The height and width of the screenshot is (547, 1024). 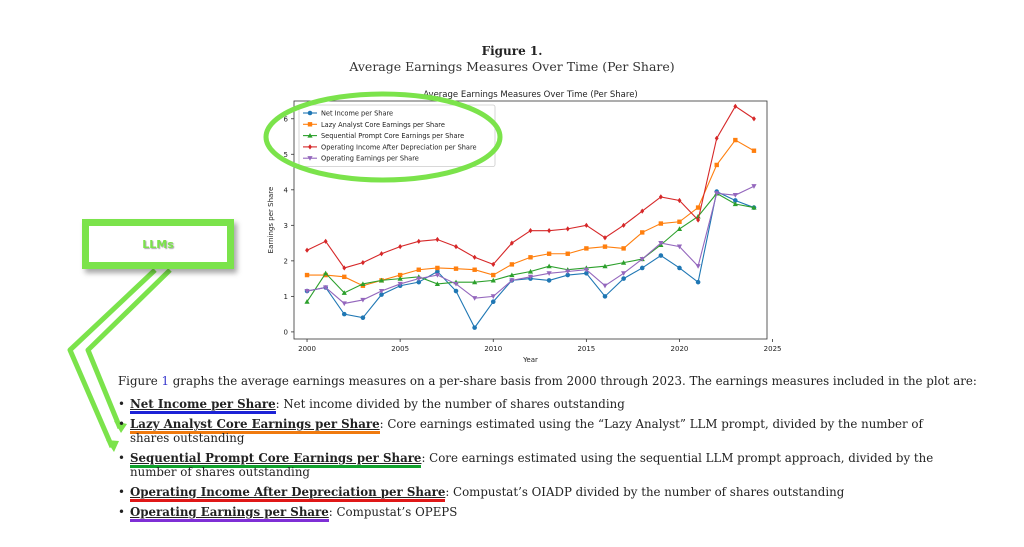 I want to click on x-tick-label: 2005, so click(x=400, y=349).